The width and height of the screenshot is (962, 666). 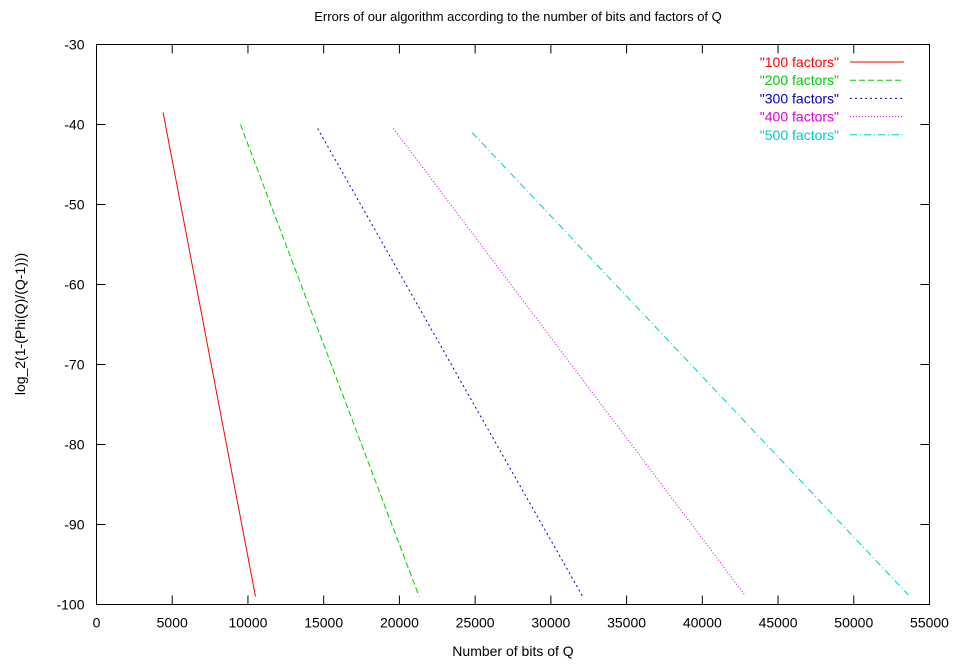 What do you see at coordinates (74, 205) in the screenshot?
I see `y-tick-label: -50` at bounding box center [74, 205].